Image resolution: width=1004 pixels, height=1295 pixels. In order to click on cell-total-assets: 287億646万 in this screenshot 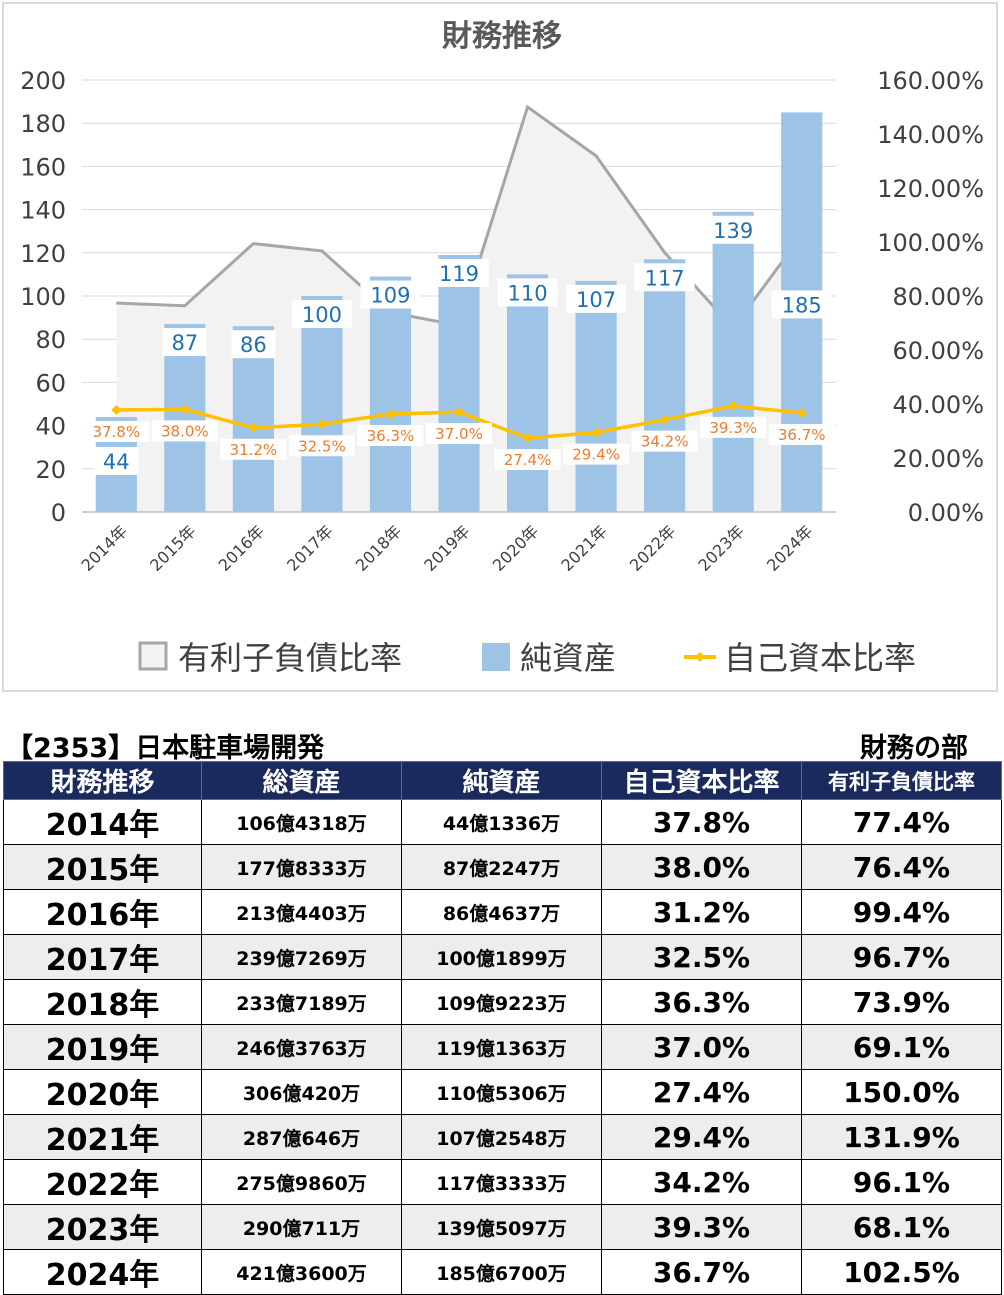, I will do `click(301, 1137)`.